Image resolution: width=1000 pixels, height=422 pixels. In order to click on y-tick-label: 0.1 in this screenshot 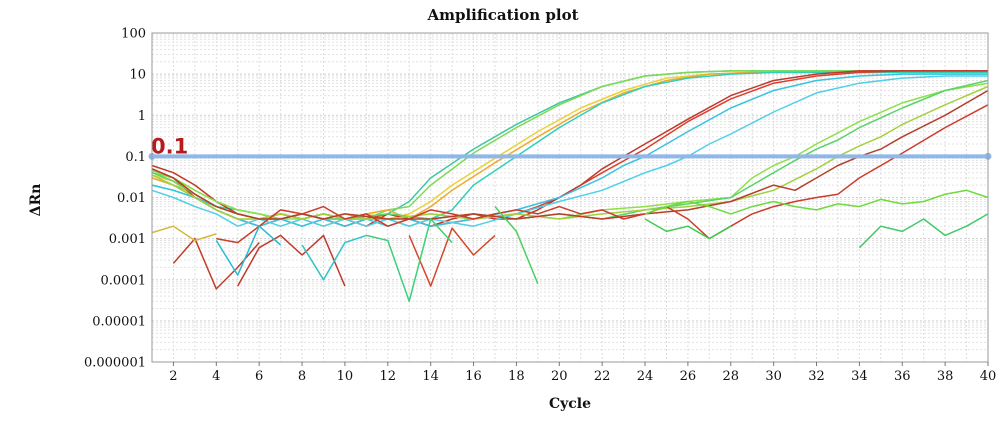, I will do `click(135, 157)`.